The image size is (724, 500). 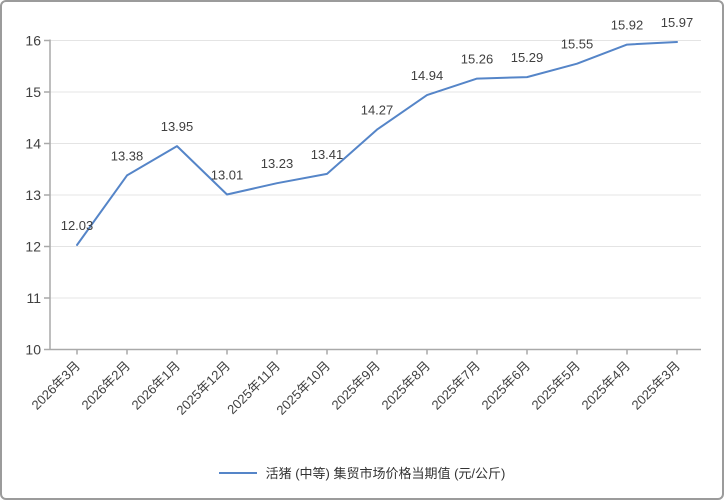 I want to click on y-axis-tick-label: 16, so click(x=33, y=41).